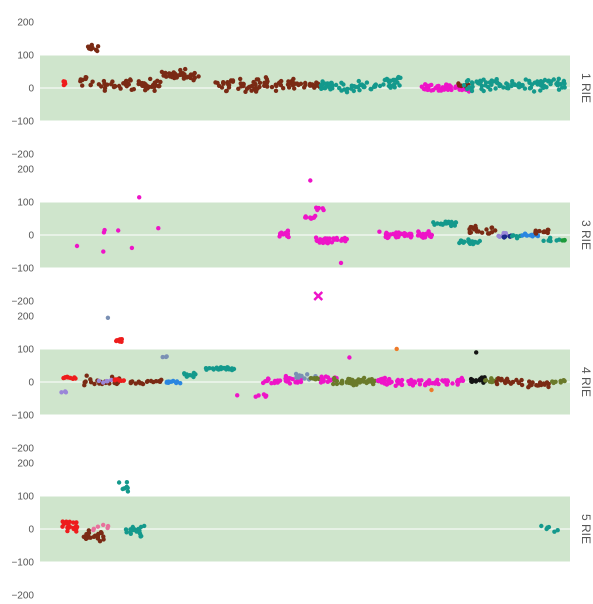 Image resolution: width=593 pixels, height=604 pixels. Describe the element at coordinates (25, 497) in the screenshot. I see `y-tick-label: 100` at that location.